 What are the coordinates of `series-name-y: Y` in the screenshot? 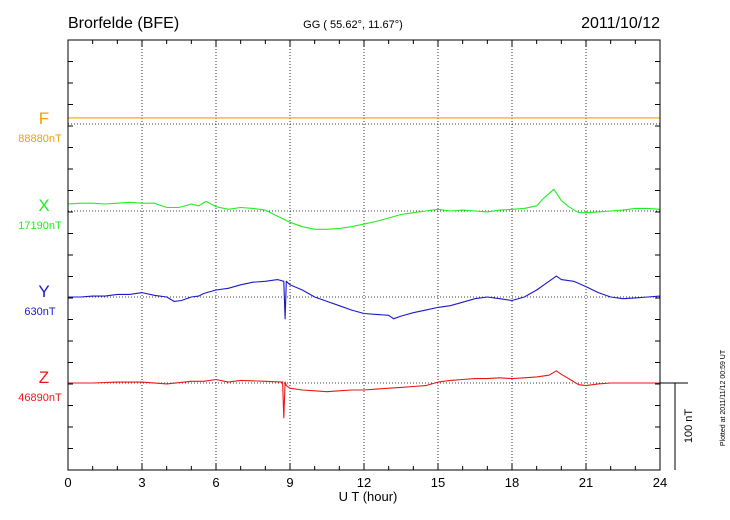 It's located at (43, 291).